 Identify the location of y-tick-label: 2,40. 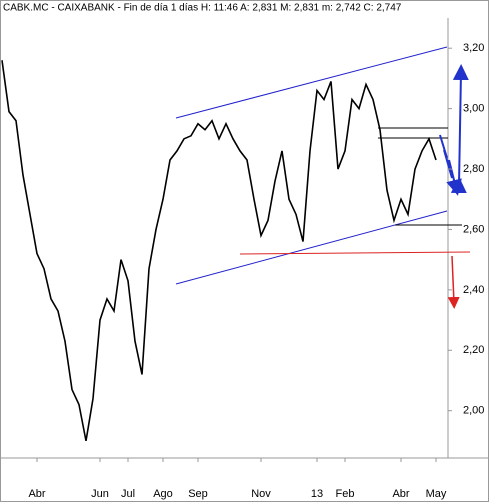
(473, 290).